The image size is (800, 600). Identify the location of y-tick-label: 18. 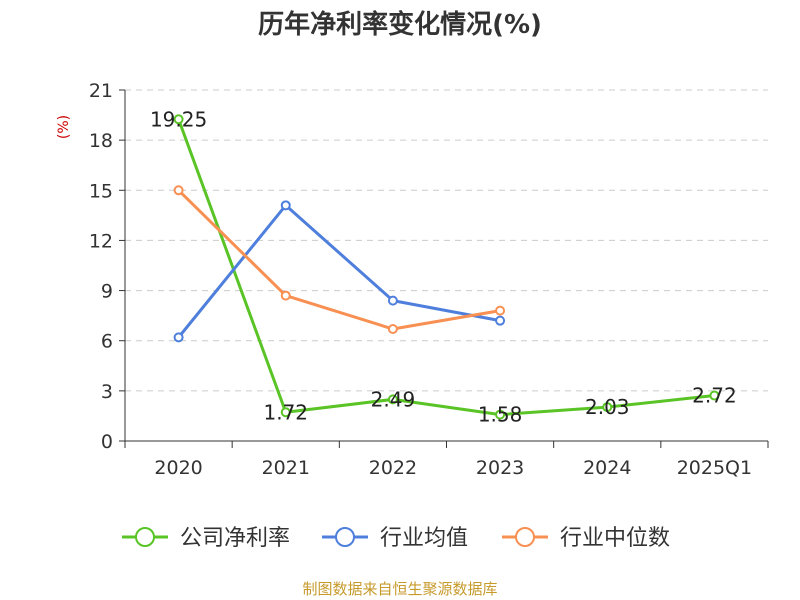
(101, 141).